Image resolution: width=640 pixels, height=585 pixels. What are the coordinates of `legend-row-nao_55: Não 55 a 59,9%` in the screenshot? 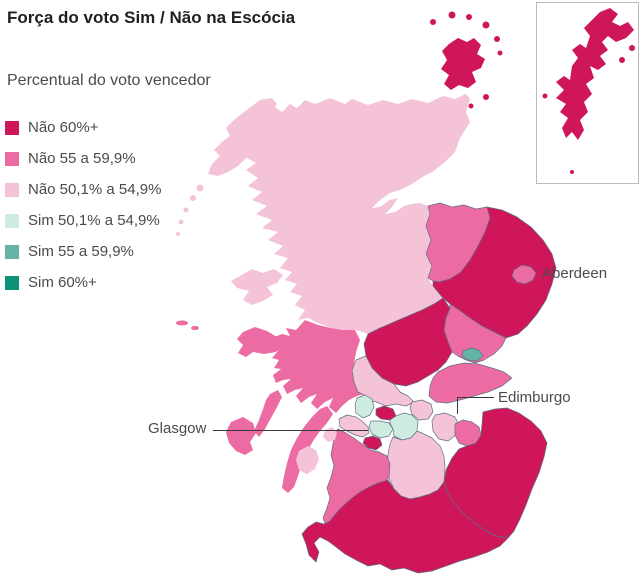 It's located at (83, 158).